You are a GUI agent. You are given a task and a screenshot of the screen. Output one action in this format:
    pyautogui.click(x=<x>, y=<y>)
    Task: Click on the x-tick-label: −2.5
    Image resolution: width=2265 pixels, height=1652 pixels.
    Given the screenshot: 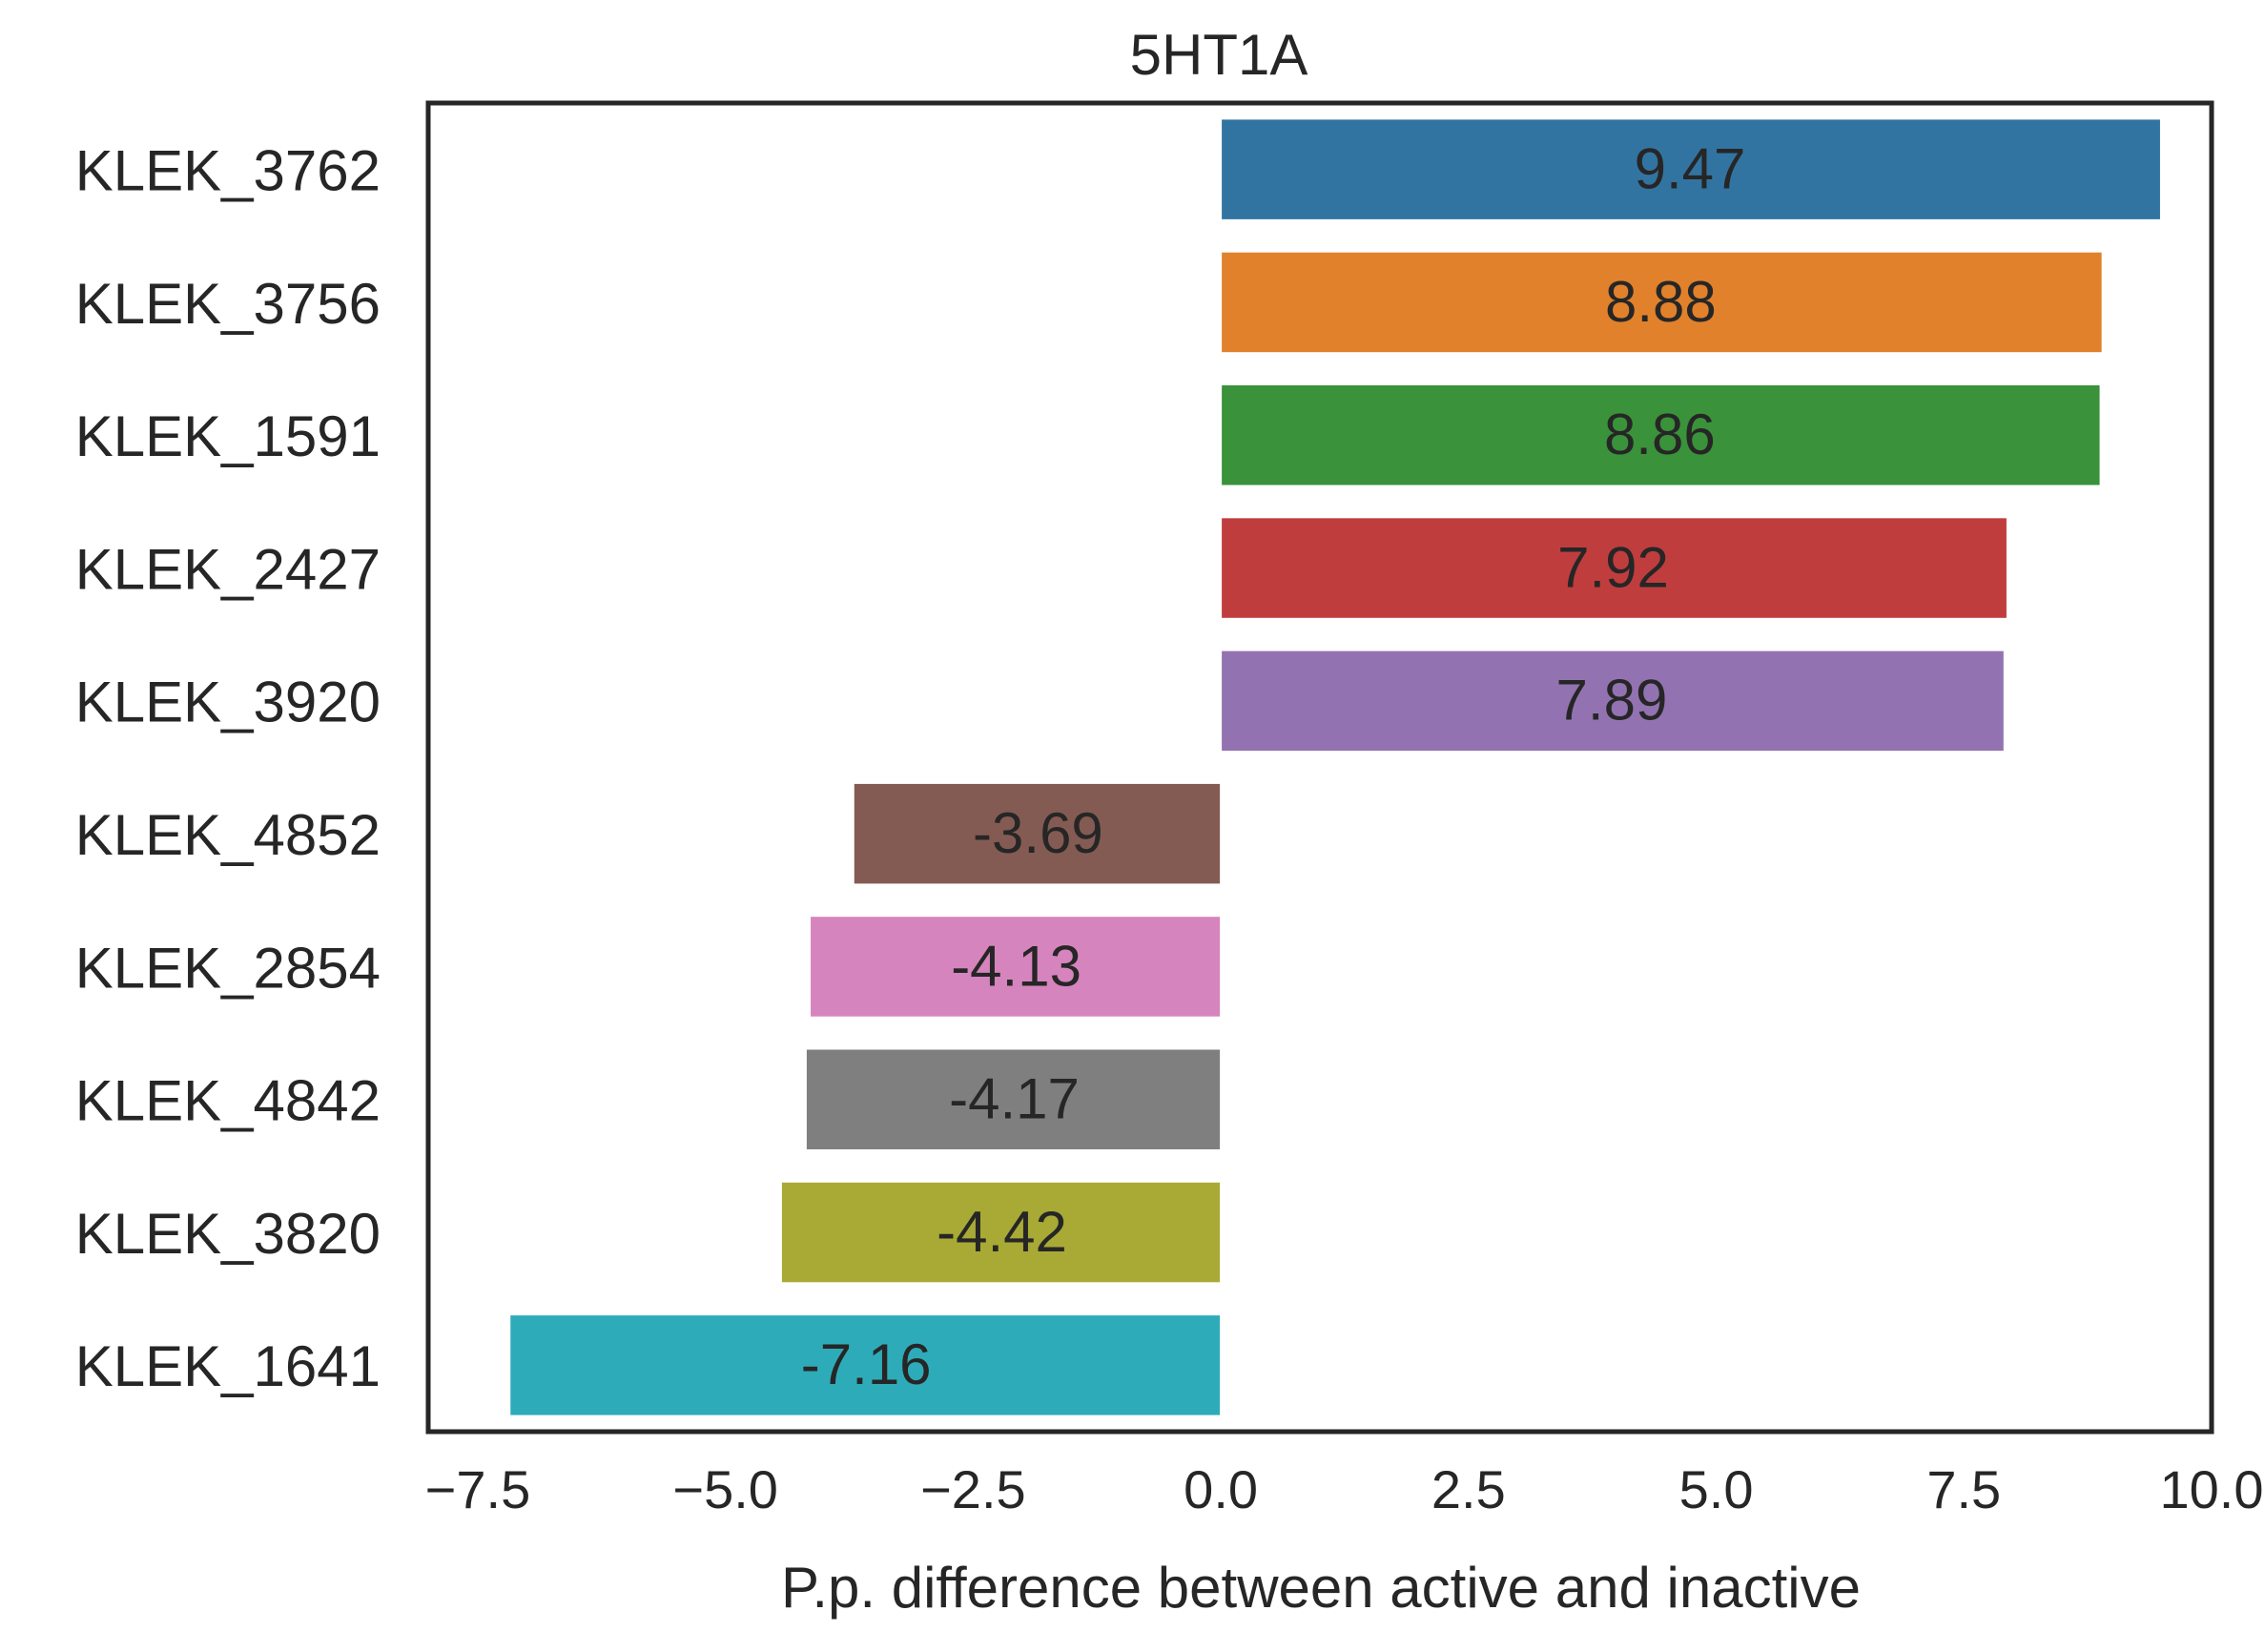 What is the action you would take?
    pyautogui.click(x=973, y=1489)
    